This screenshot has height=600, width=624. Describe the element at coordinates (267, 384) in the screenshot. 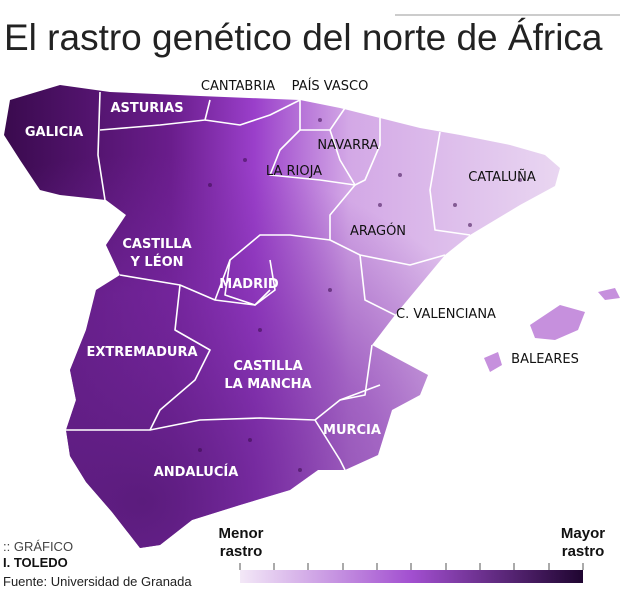

I see `region-label: LA MANCHA` at that location.